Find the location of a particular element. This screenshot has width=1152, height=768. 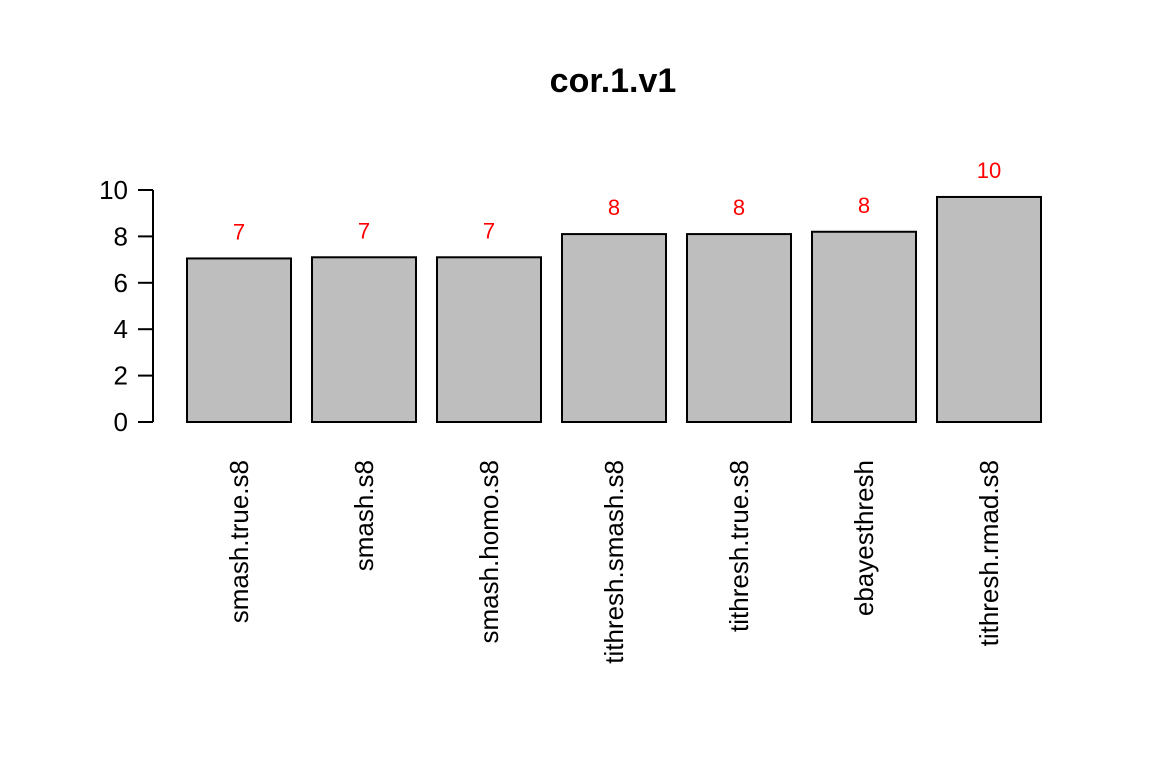

data-labels-group: 7 7 7 8 8 8 10 is located at coordinates (617, 201).